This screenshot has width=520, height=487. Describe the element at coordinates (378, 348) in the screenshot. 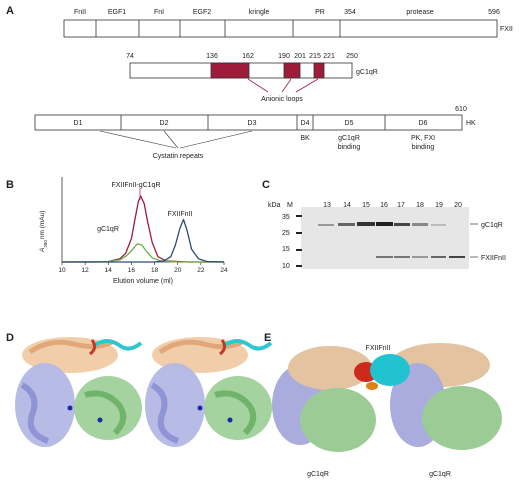

I see `fxiifnii-label: FXIIFnII` at that location.